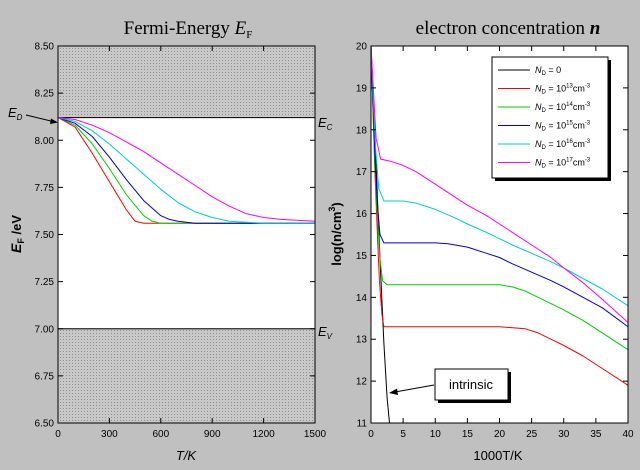 The width and height of the screenshot is (640, 470). I want to click on ev-label: EV, so click(325, 332).